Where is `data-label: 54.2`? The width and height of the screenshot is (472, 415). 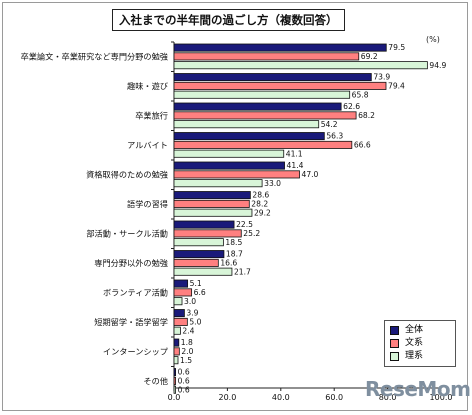 data-label: 54.2 is located at coordinates (329, 124).